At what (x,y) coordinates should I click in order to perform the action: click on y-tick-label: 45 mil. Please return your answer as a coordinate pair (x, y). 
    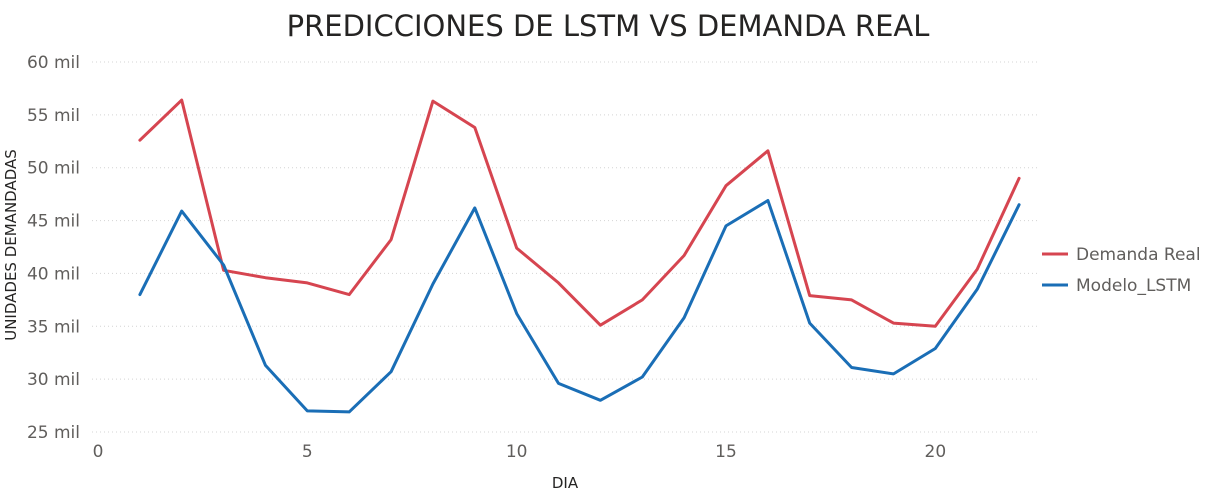
    Looking at the image, I should click on (53, 222).